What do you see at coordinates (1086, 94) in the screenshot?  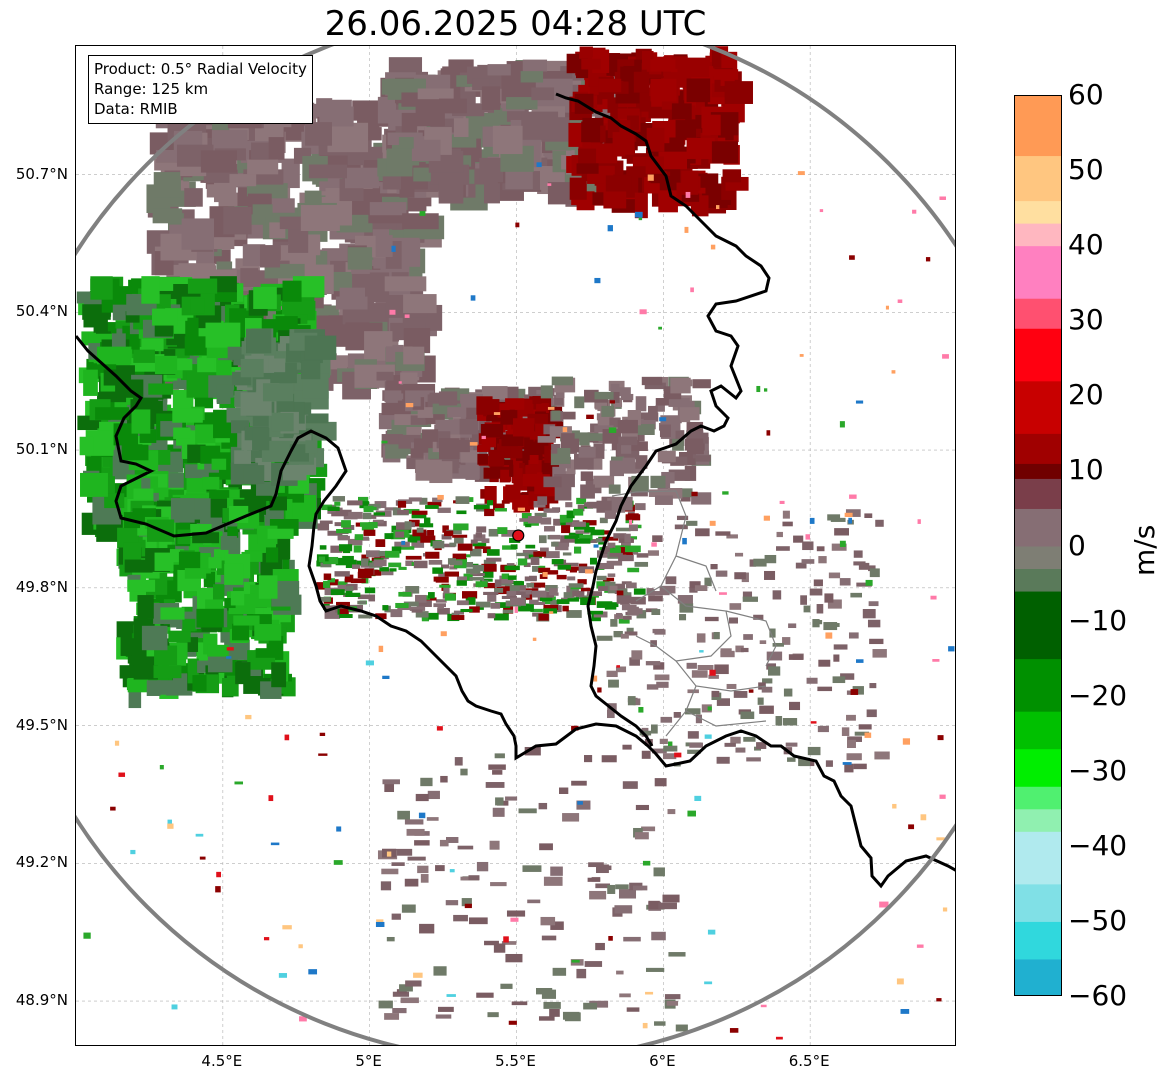 I see `colorbar-tick-label: 60` at bounding box center [1086, 94].